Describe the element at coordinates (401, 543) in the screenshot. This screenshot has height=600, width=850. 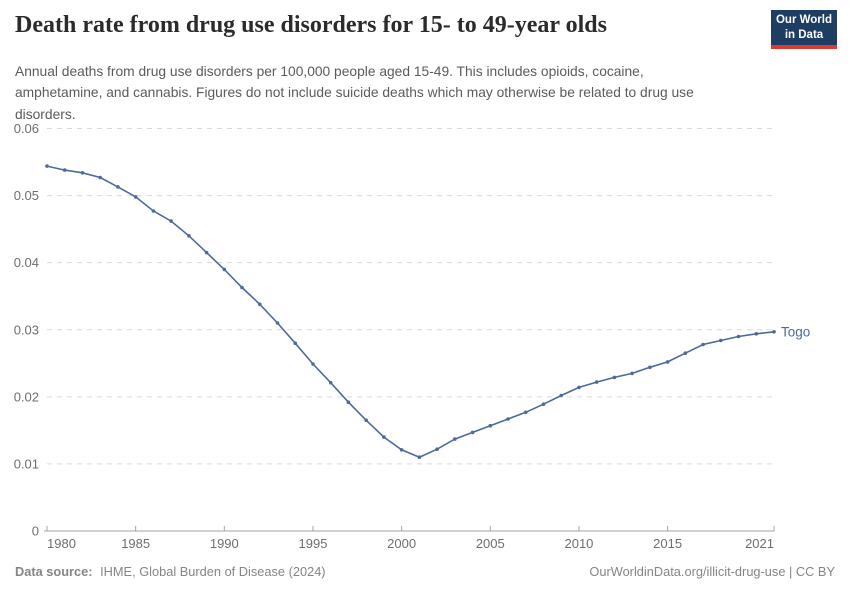
I see `x-axis-tick-label: 2000` at that location.